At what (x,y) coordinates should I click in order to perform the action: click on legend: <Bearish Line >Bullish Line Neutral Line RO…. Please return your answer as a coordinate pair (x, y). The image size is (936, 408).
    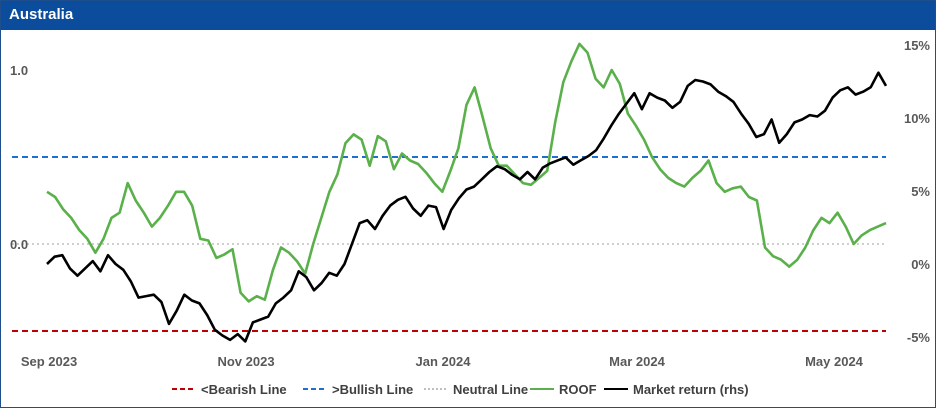
    Looking at the image, I should click on (460, 389).